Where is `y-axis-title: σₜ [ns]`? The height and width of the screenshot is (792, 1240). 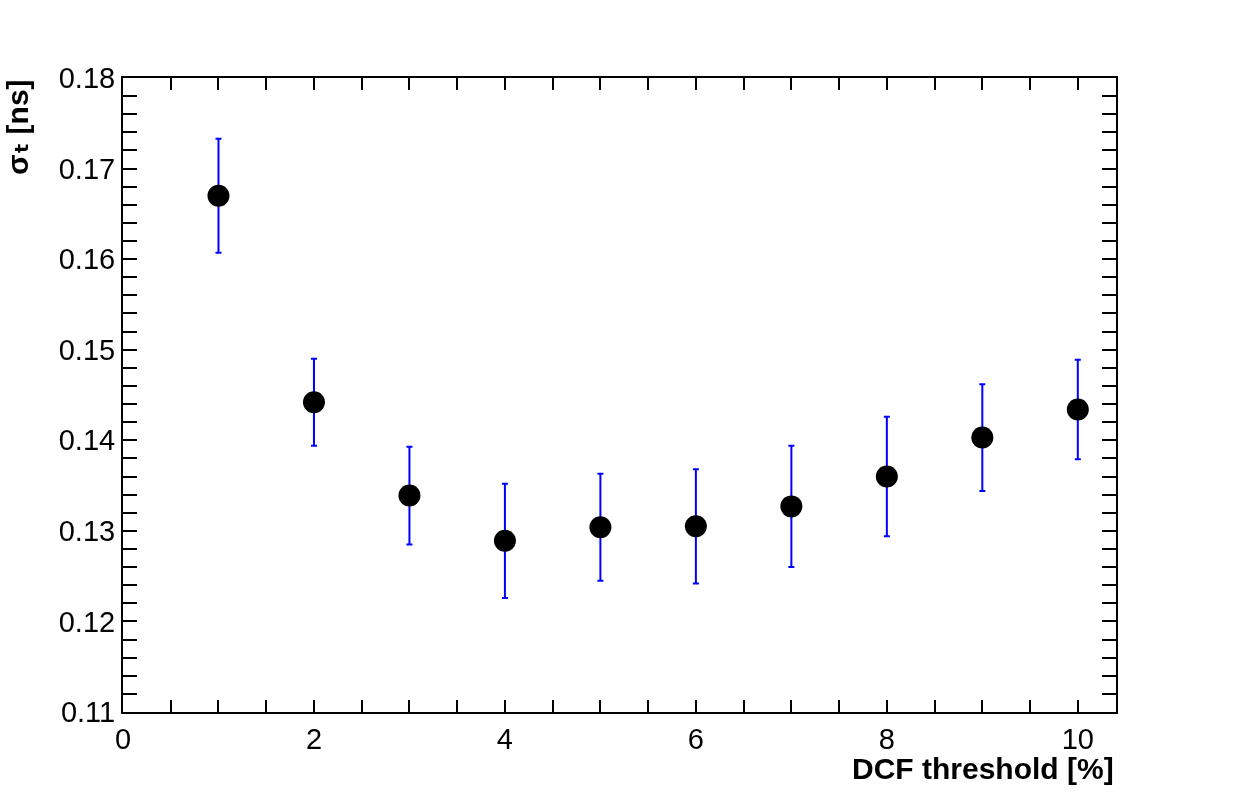
y-axis-title: σₜ [ns] is located at coordinates (17, 127).